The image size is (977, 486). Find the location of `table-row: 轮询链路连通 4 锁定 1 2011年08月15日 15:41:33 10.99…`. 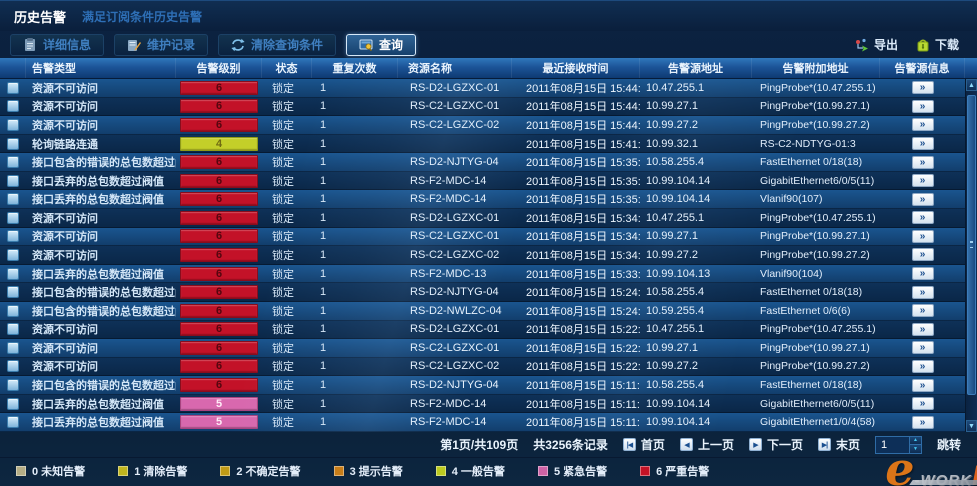

table-row: 轮询链路连通 4 锁定 1 2011年08月15日 15:41:33 10.99… is located at coordinates (482, 144).